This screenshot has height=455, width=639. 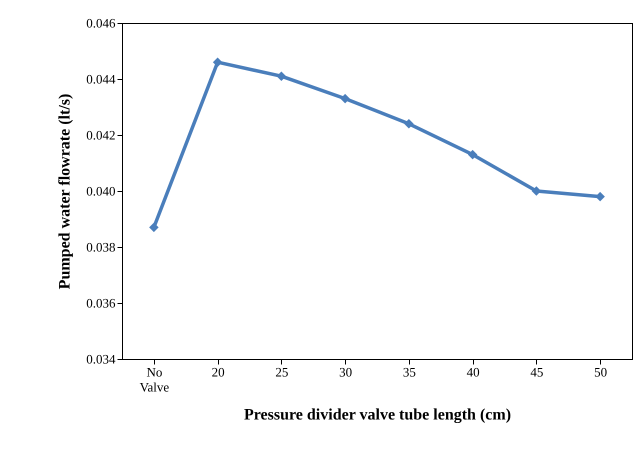 What do you see at coordinates (101, 303) in the screenshot?
I see `y-tick-label: 0.036` at bounding box center [101, 303].